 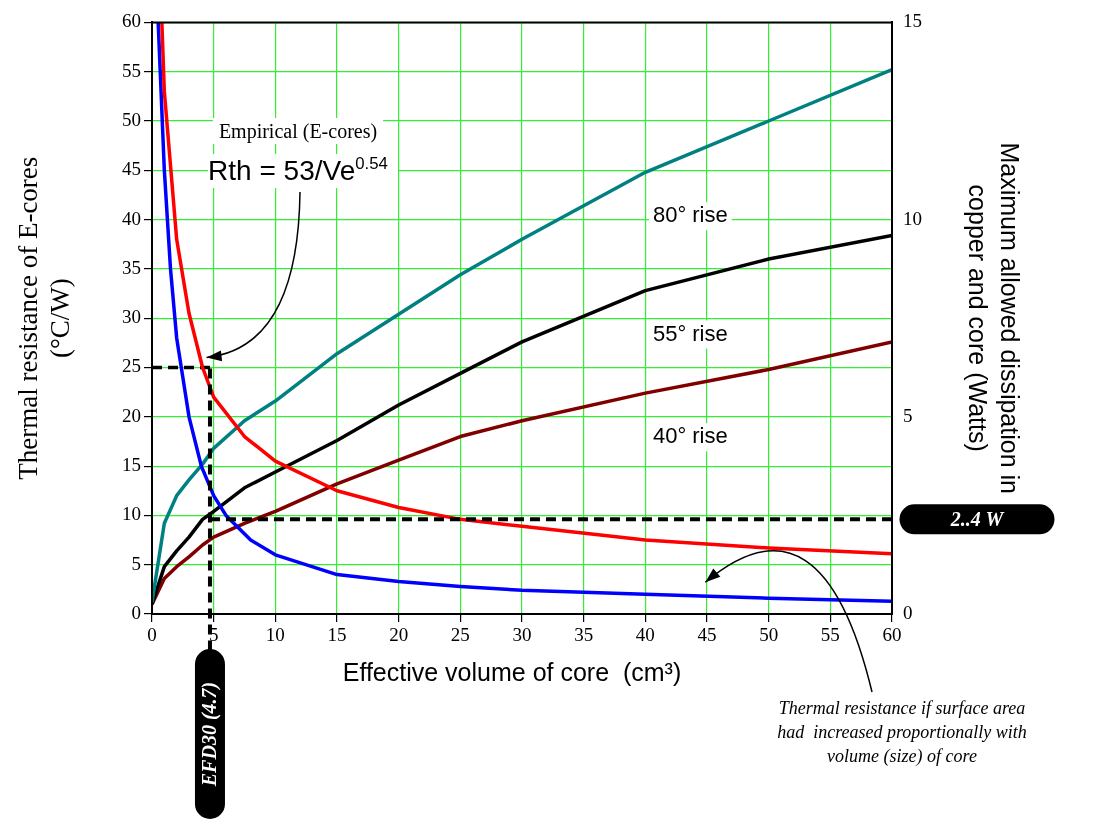 What do you see at coordinates (136, 612) in the screenshot?
I see `y-tick-label: 0` at bounding box center [136, 612].